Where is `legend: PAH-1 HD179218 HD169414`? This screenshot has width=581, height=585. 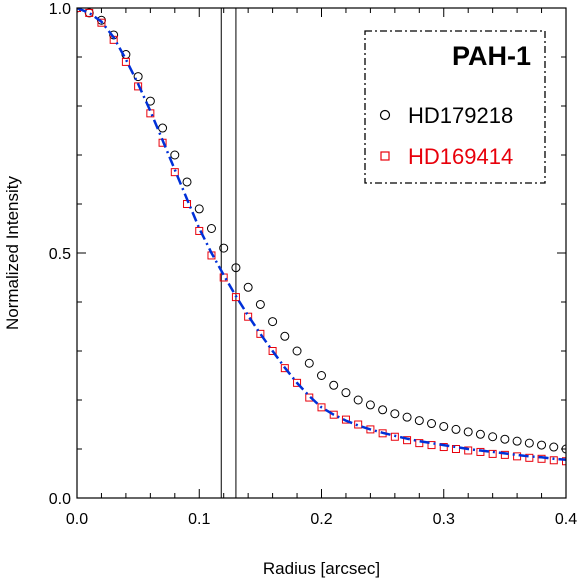 legend: PAH-1 HD179218 HD169414 is located at coordinates (455, 107).